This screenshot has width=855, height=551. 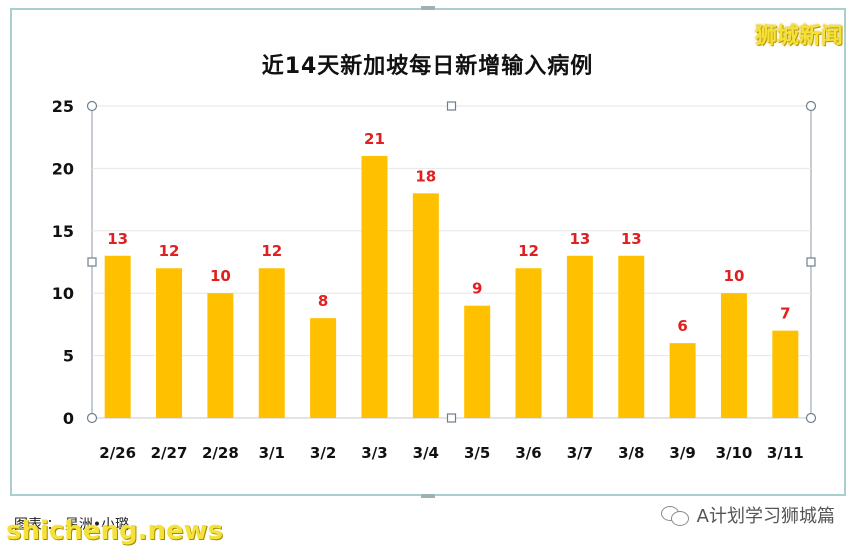 I want to click on watermark-account-label: A计划学习狮城篇, so click(x=765, y=516).